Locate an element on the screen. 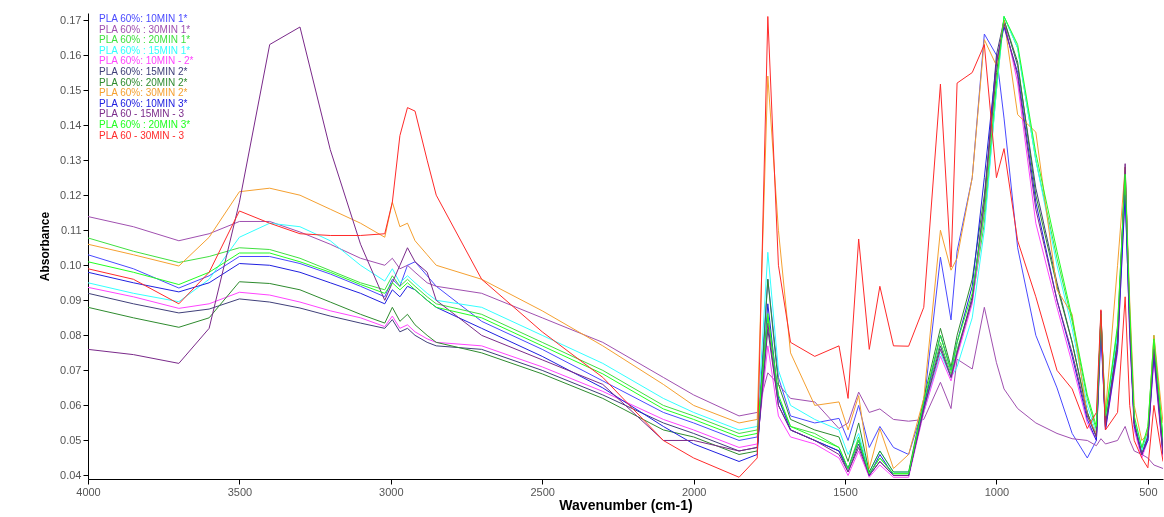 The width and height of the screenshot is (1164, 517). x-tick-label: 1500 is located at coordinates (845, 491).